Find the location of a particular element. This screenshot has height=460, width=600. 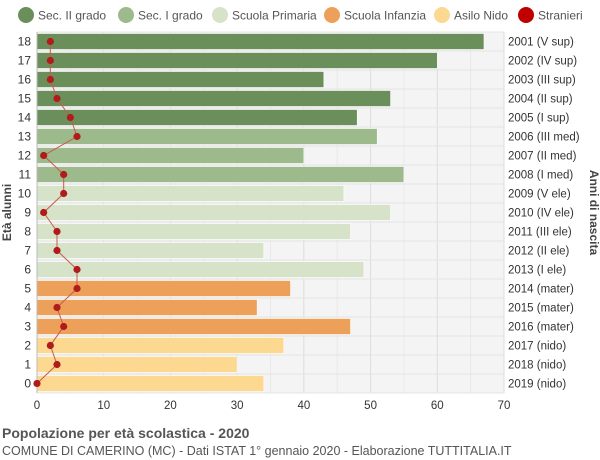

birth-year-label: 2007 (II med) is located at coordinates (542, 157).